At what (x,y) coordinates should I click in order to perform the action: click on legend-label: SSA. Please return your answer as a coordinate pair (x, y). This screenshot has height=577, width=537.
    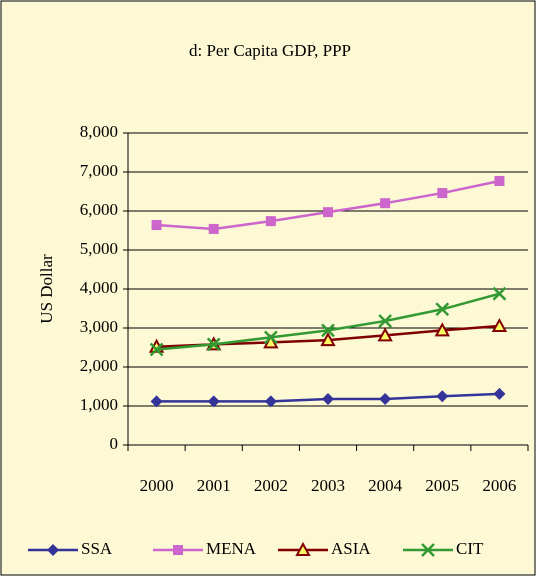
    Looking at the image, I should click on (97, 548).